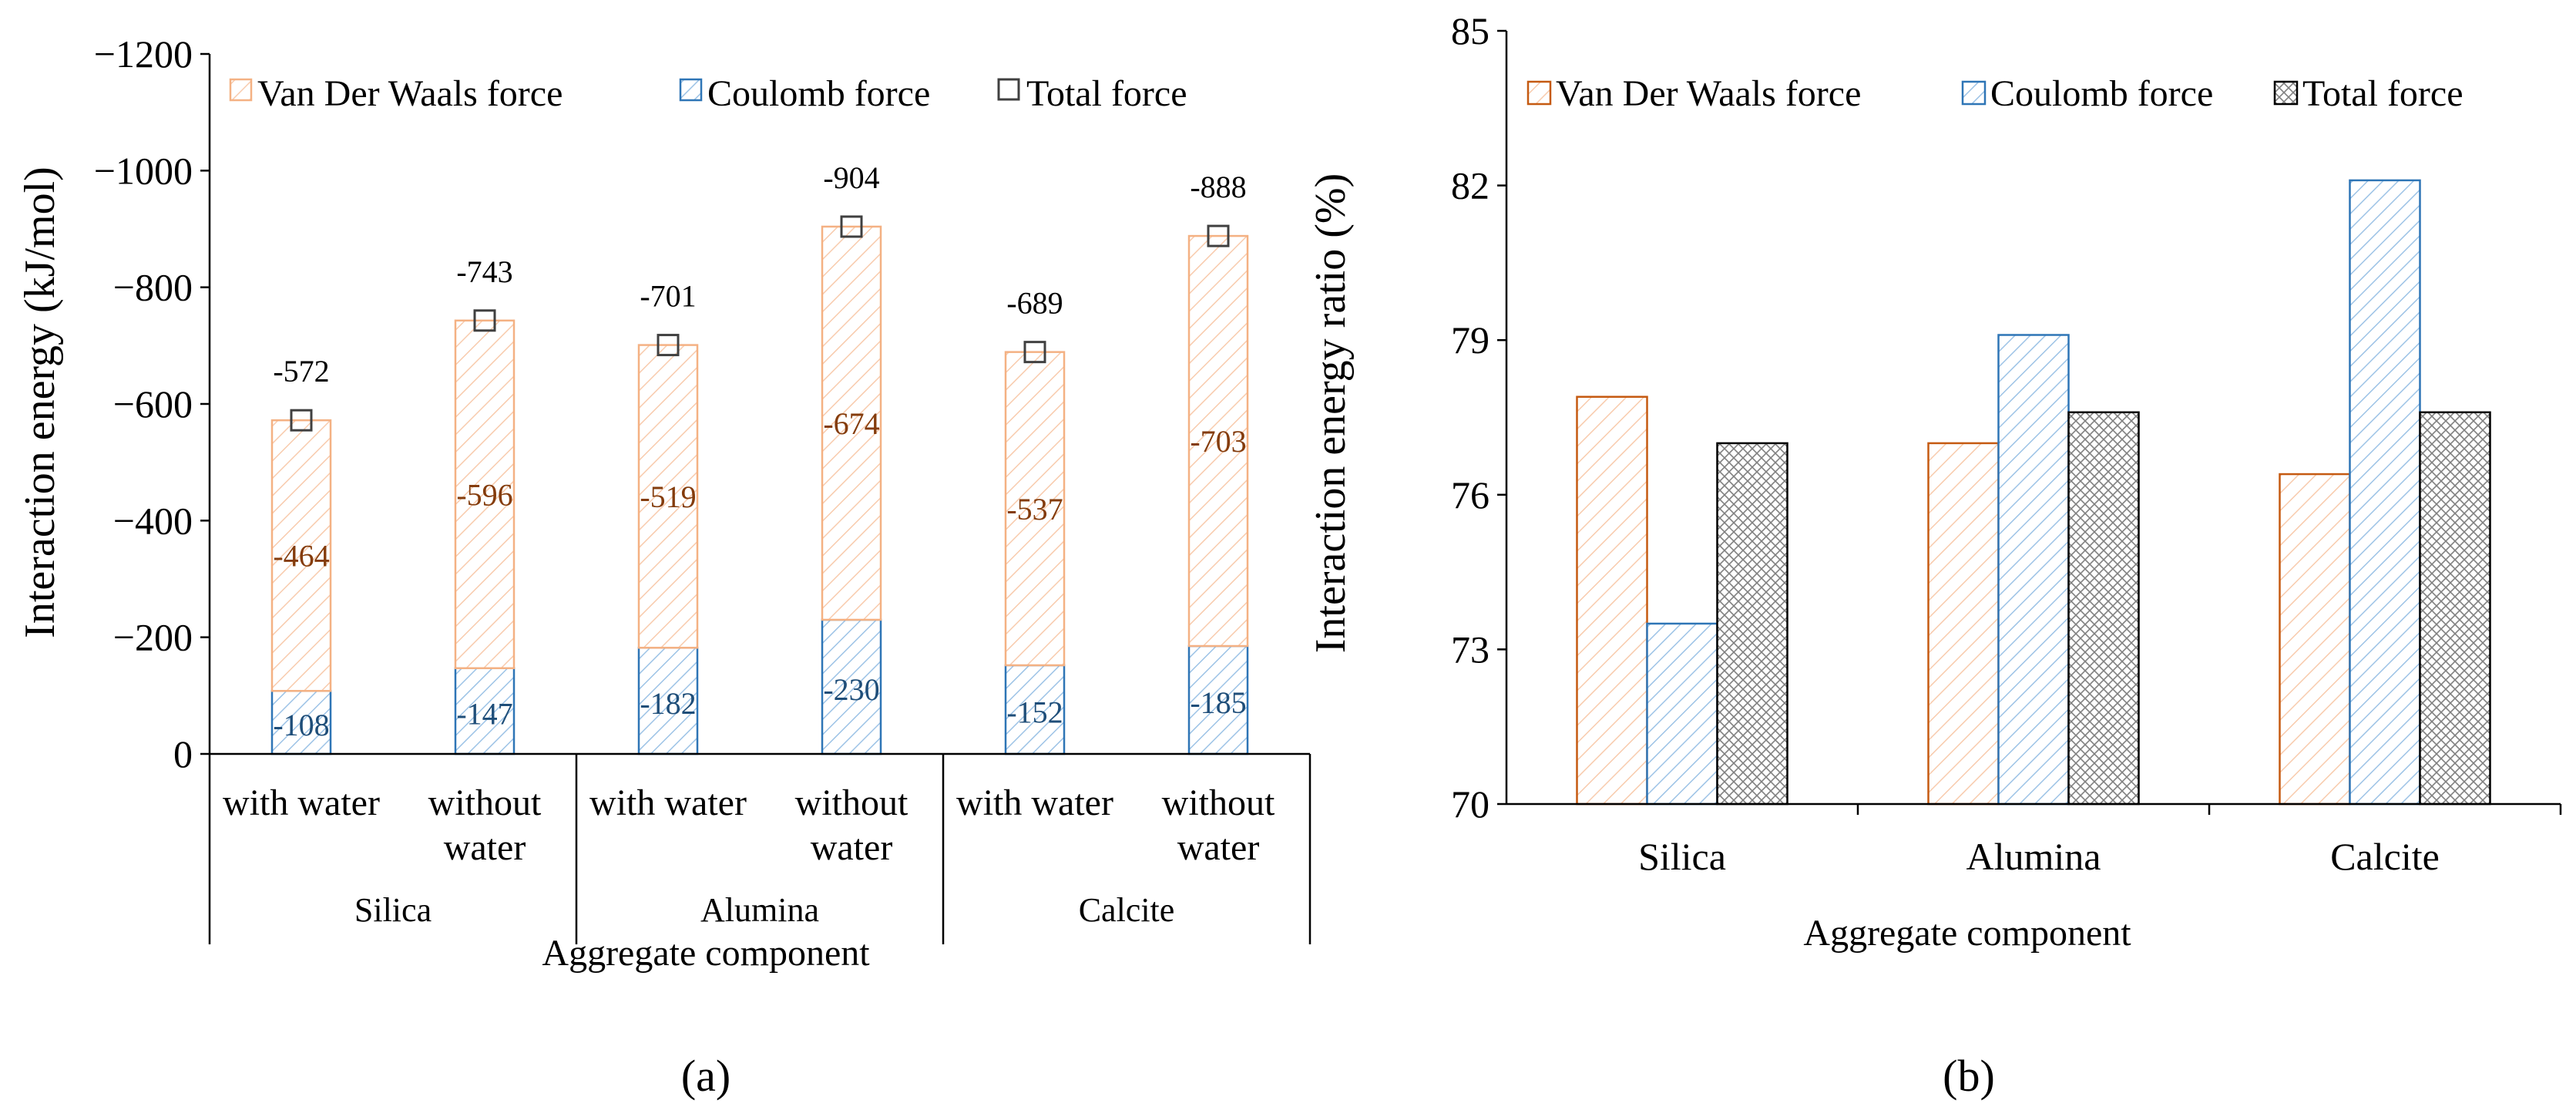  What do you see at coordinates (143, 54) in the screenshot?
I see `y-tick-label: −1200` at bounding box center [143, 54].